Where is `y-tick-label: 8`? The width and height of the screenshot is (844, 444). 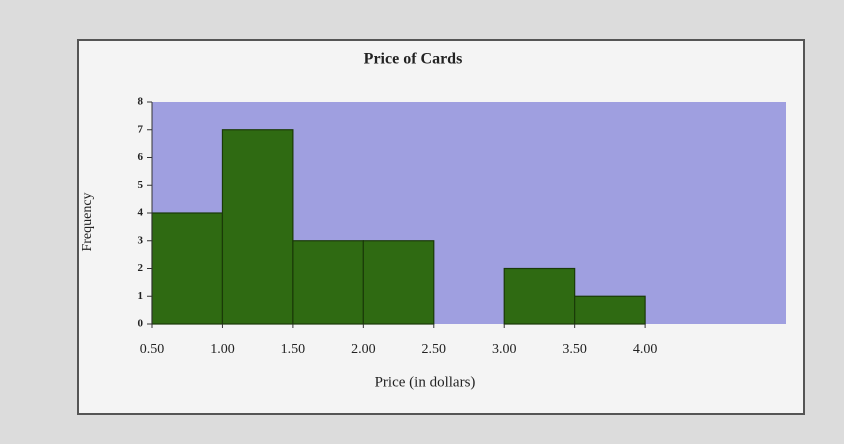
y-tick-label: 8 is located at coordinates (141, 102).